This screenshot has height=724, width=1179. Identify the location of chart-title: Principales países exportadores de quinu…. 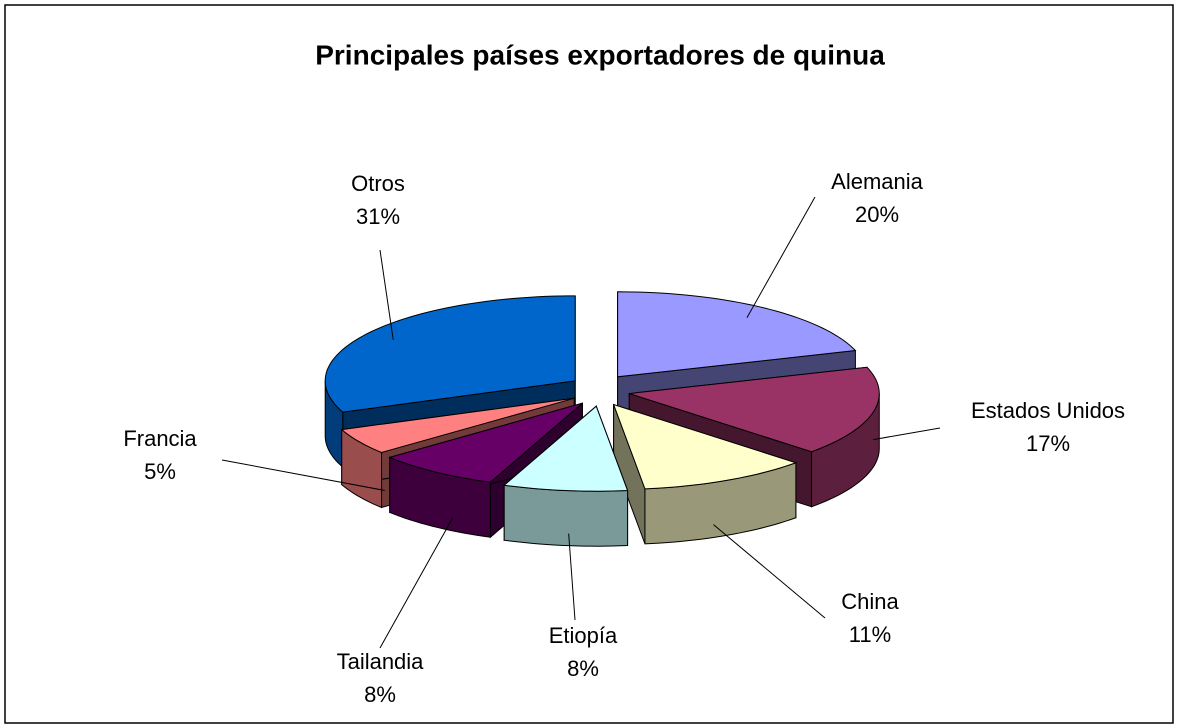
(600, 54).